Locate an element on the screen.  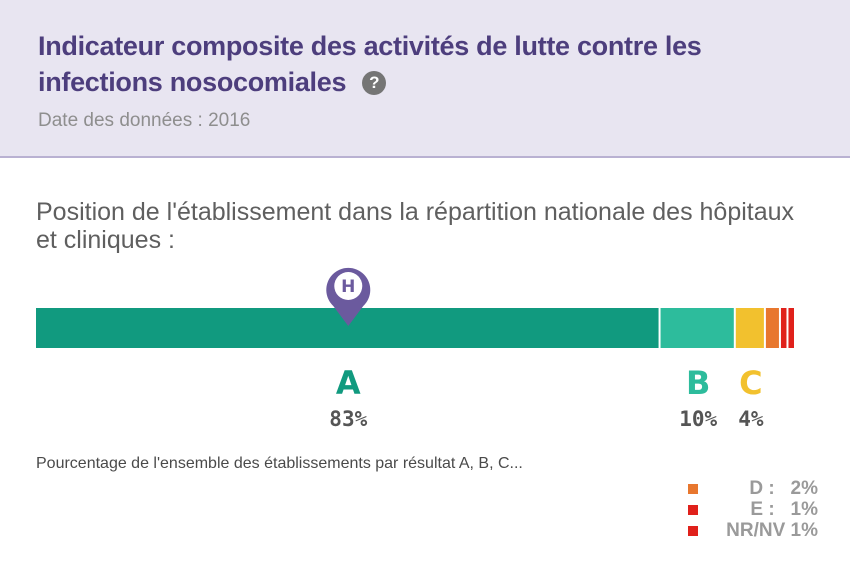
grade-value-c: 4% is located at coordinates (751, 419).